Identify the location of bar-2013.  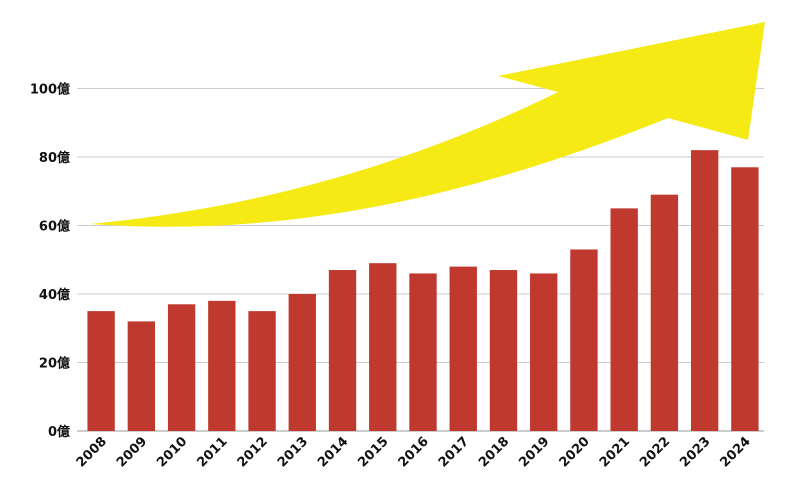
(302, 362).